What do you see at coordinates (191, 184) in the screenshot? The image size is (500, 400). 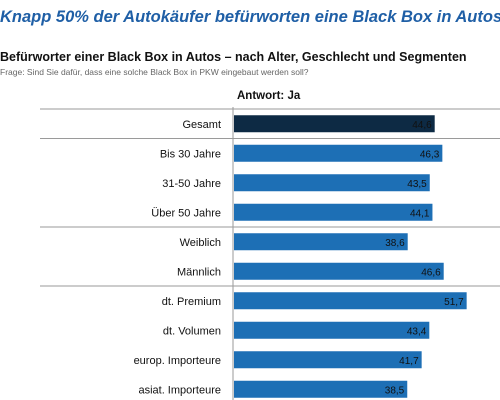 I see `category-label: 31-50 Jahre` at bounding box center [191, 184].